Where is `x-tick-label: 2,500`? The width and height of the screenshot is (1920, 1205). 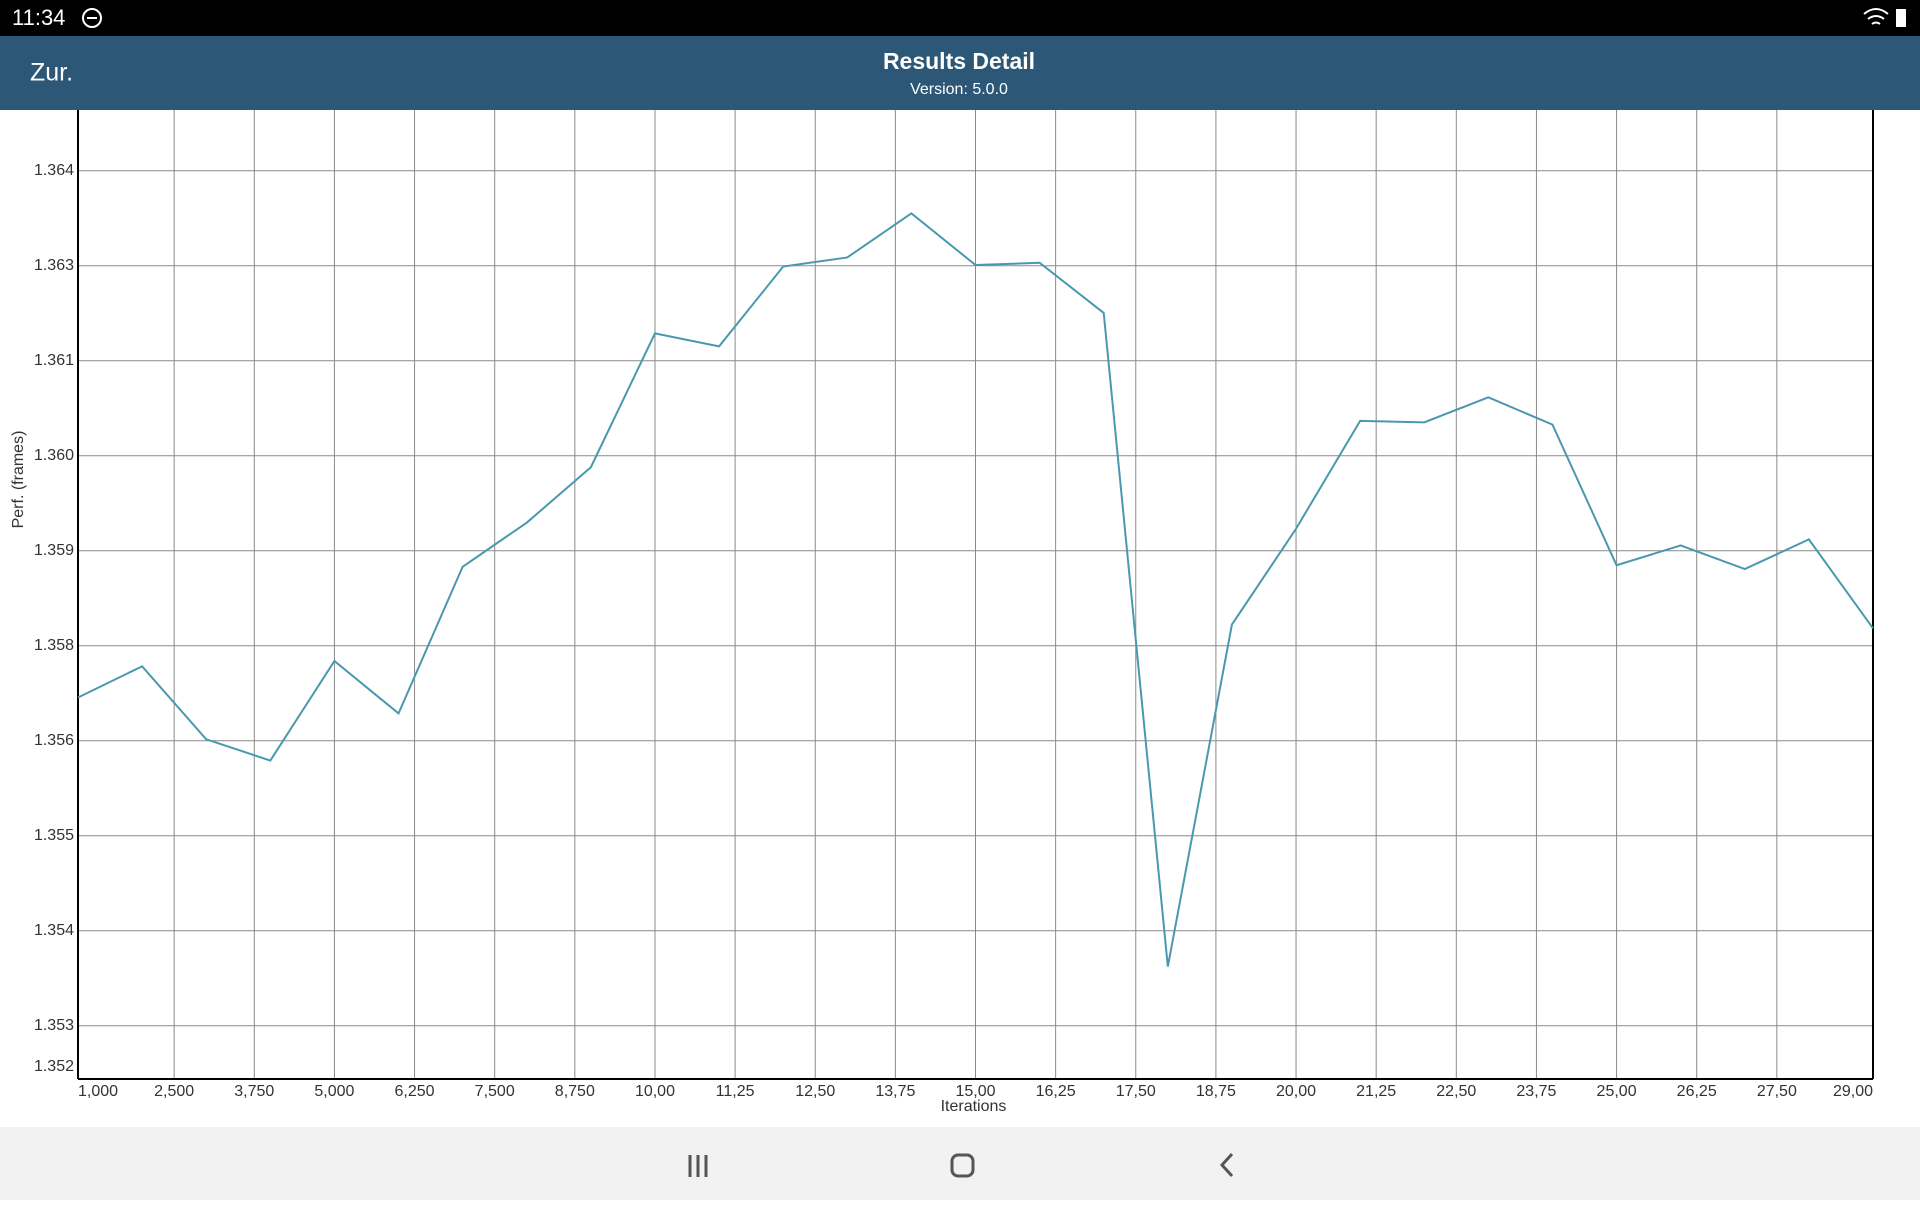 x-tick-label: 2,500 is located at coordinates (174, 1091).